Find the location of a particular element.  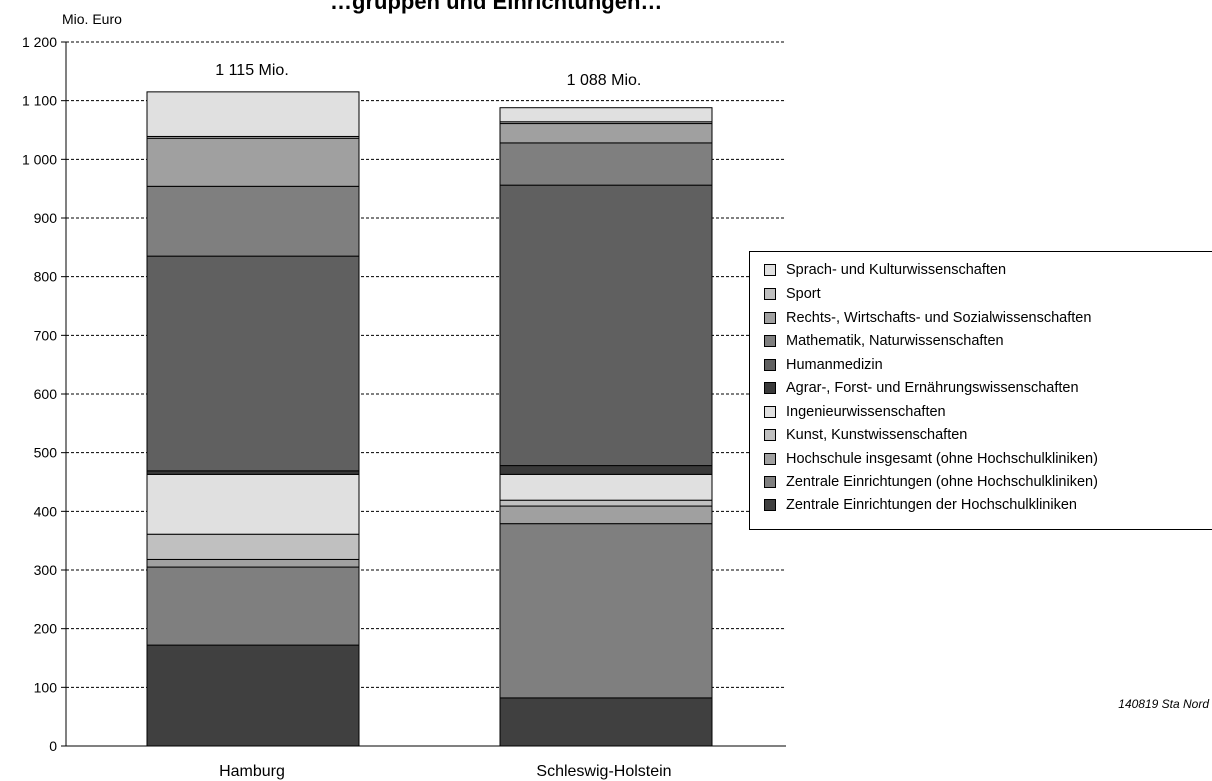

y-tick-label: 1 100 is located at coordinates (39, 101).